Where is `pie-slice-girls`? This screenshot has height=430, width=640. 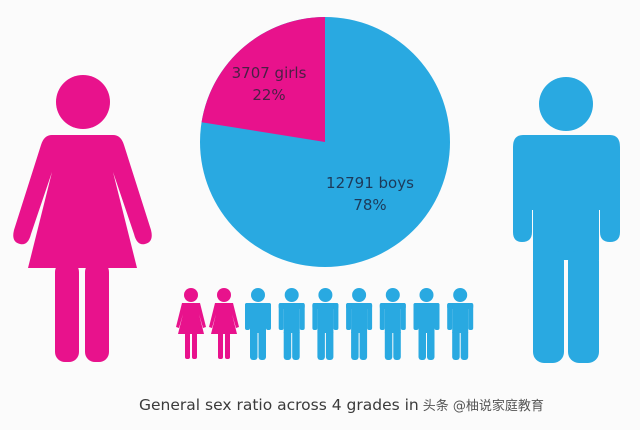 pie-slice-girls is located at coordinates (263, 79).